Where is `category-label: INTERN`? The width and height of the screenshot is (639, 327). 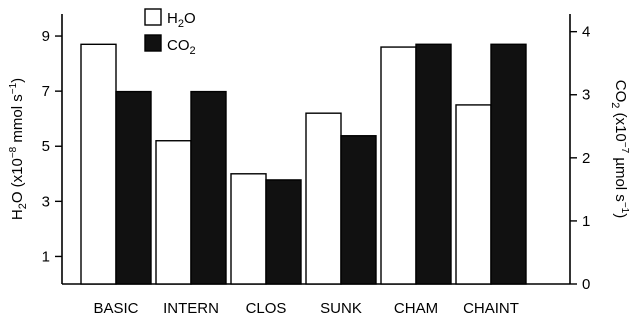 category-label: INTERN is located at coordinates (191, 308).